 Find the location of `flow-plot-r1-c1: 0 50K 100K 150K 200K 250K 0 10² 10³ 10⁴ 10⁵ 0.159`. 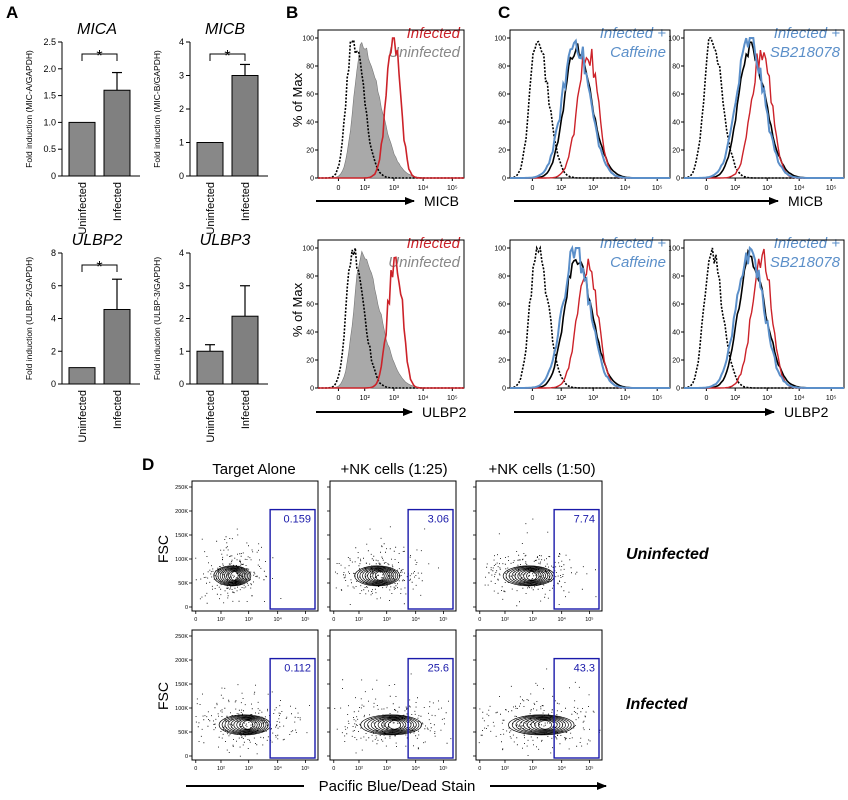

flow-plot-r1-c1: 0 50K 100K 150K 200K 250K 0 10² 10³ 10⁴ 10⁵ 0.159 is located at coordinates (247, 551).